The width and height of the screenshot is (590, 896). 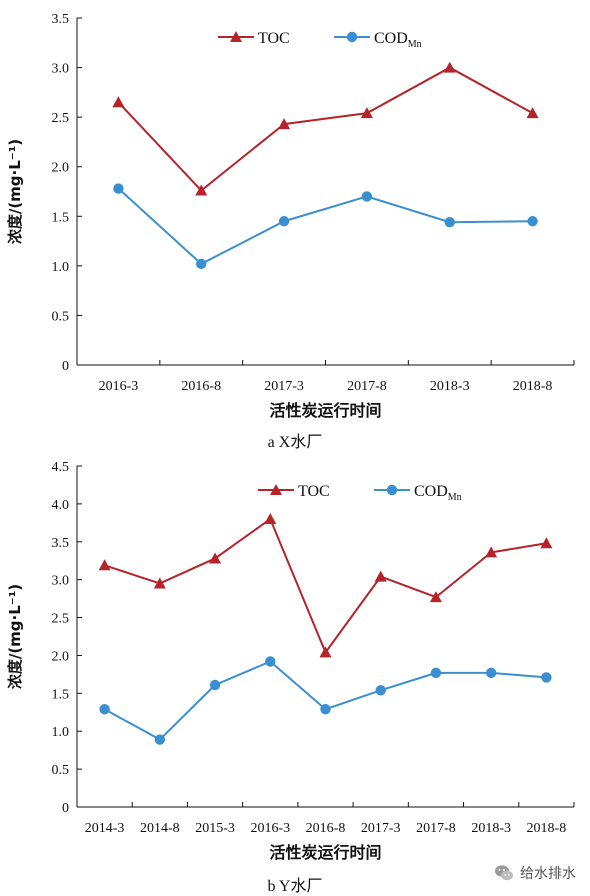 What do you see at coordinates (504, 873) in the screenshot?
I see `wechat-icon` at bounding box center [504, 873].